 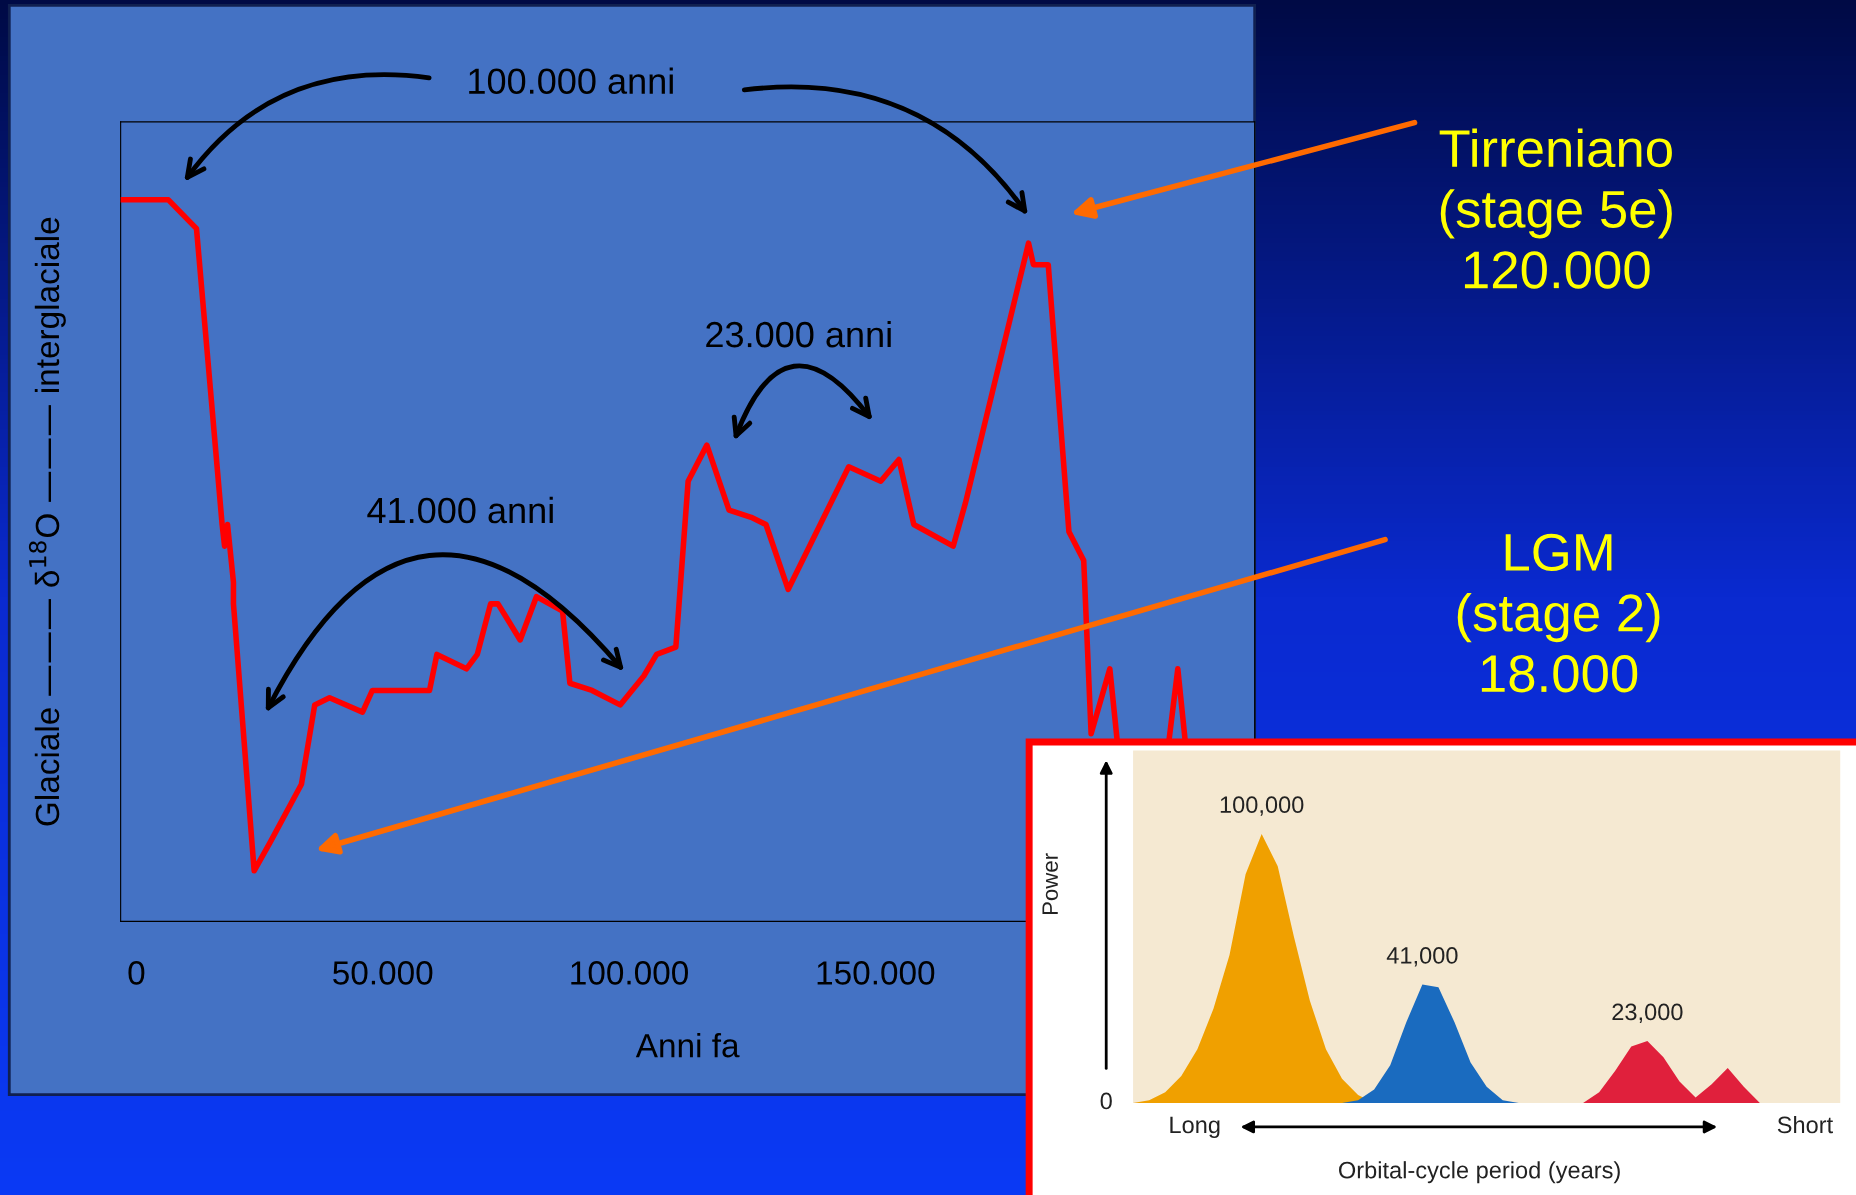 What do you see at coordinates (460, 510) in the screenshot?
I see `annotation: 41.000 anni` at bounding box center [460, 510].